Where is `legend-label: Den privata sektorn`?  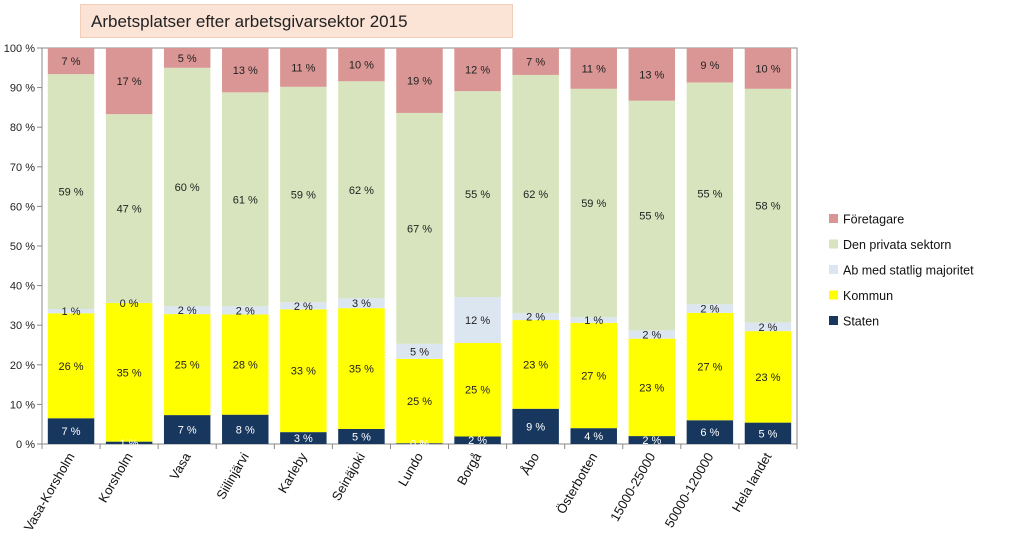
legend-label: Den privata sektorn is located at coordinates (897, 245).